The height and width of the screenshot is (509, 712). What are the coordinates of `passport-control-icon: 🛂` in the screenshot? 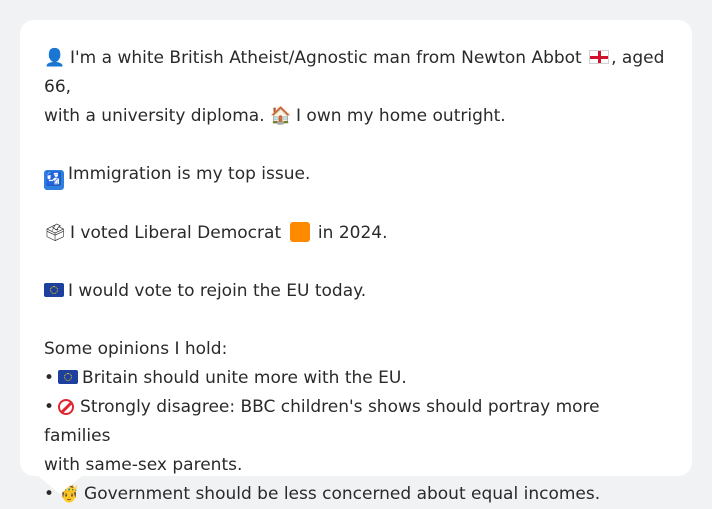 It's located at (54, 180).